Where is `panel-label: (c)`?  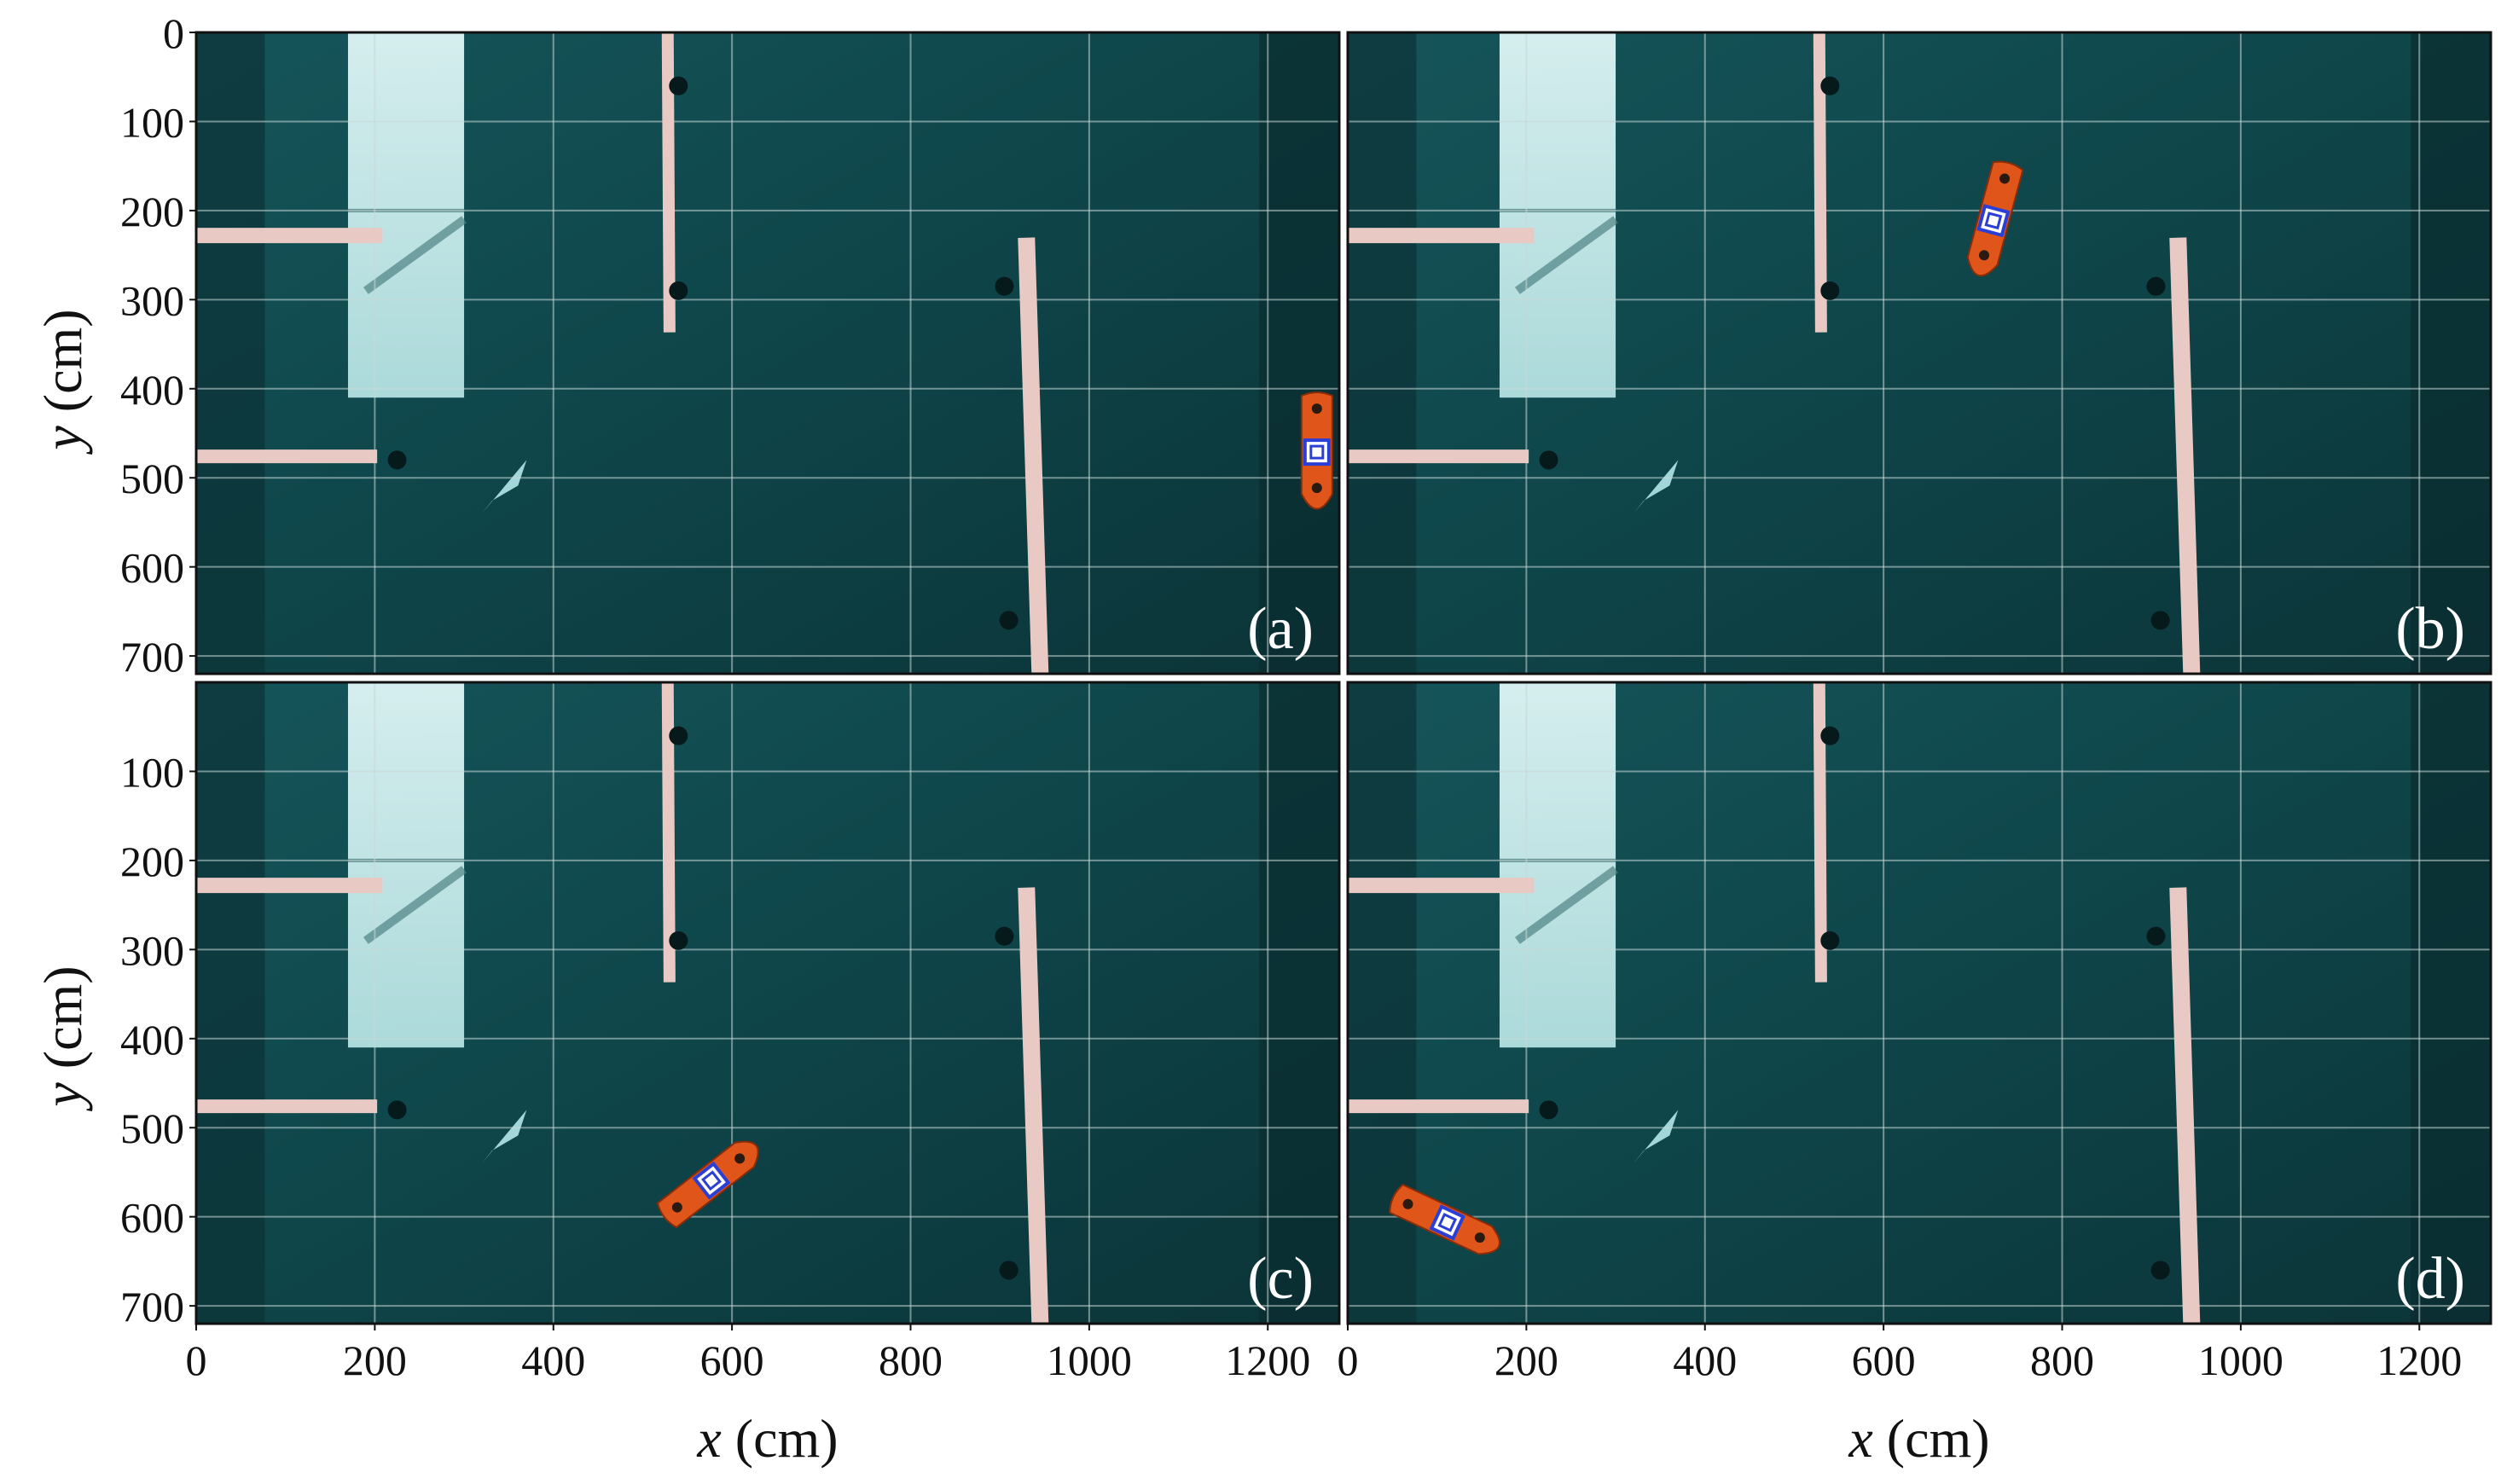
panel-label: (c) is located at coordinates (1280, 1279).